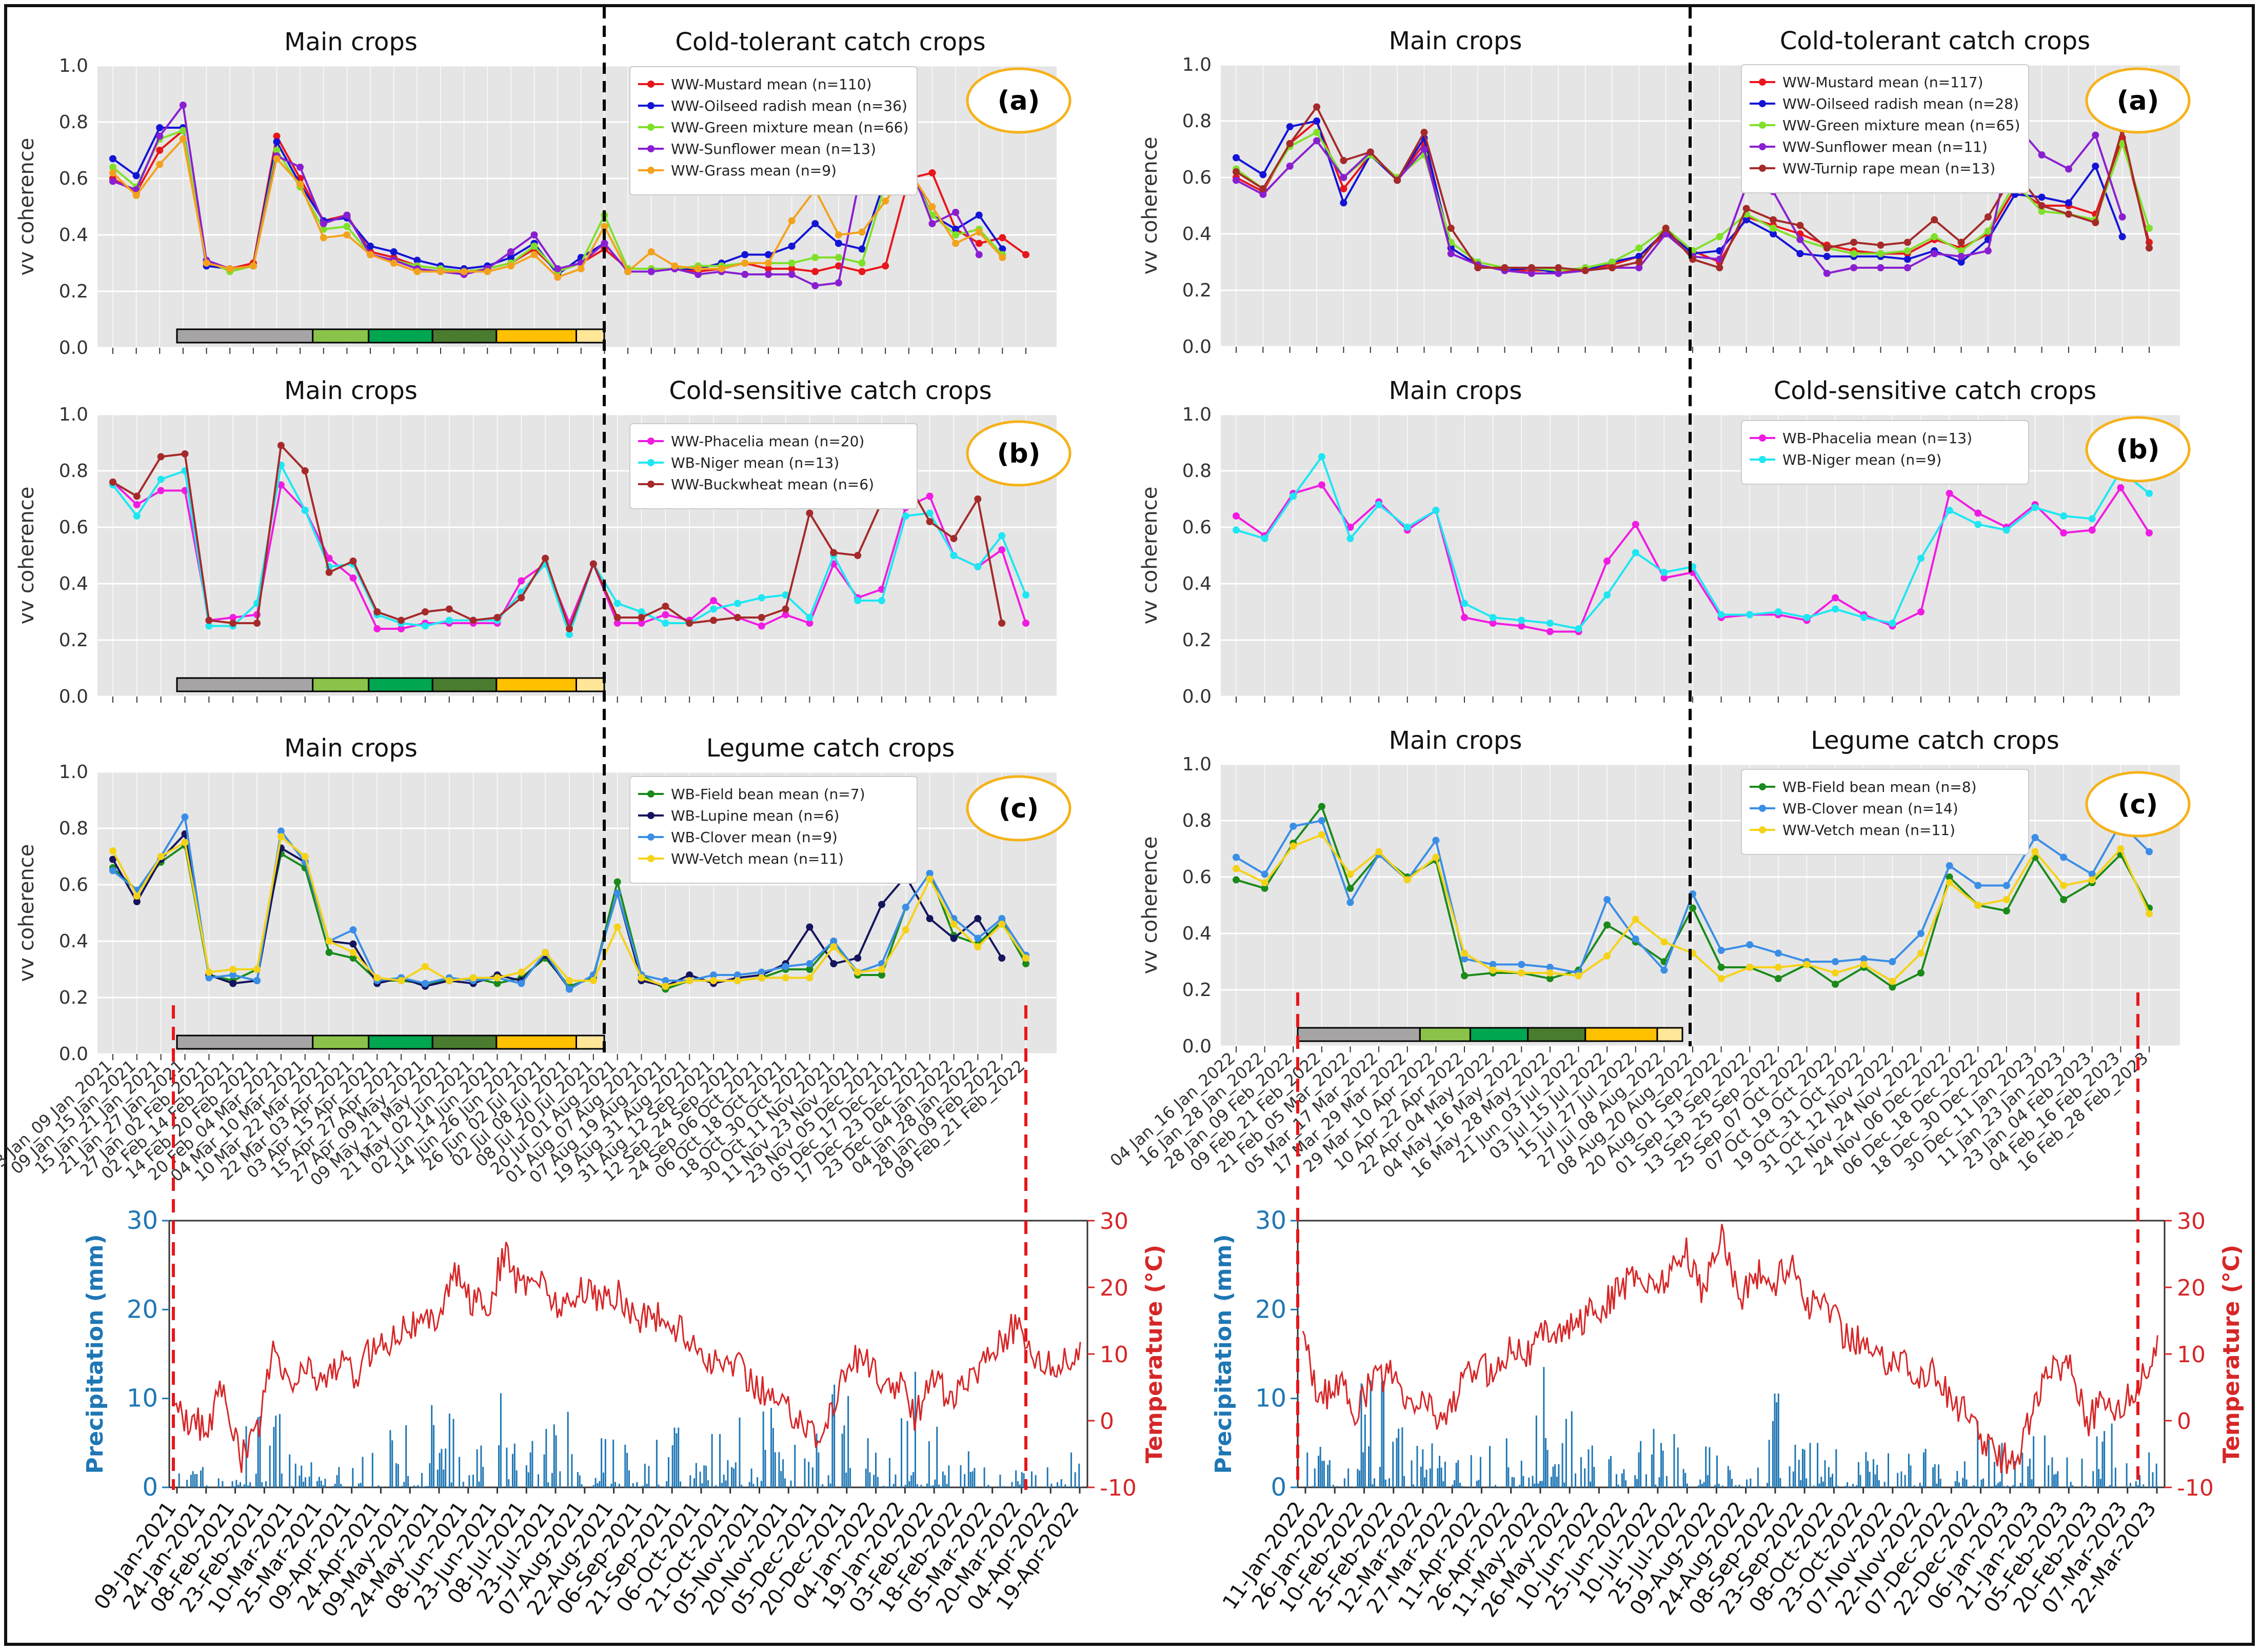 This screenshot has width=2261, height=1652. What do you see at coordinates (1224, 1354) in the screenshot?
I see `precip-axis-label: Precipitation (mm)` at bounding box center [1224, 1354].